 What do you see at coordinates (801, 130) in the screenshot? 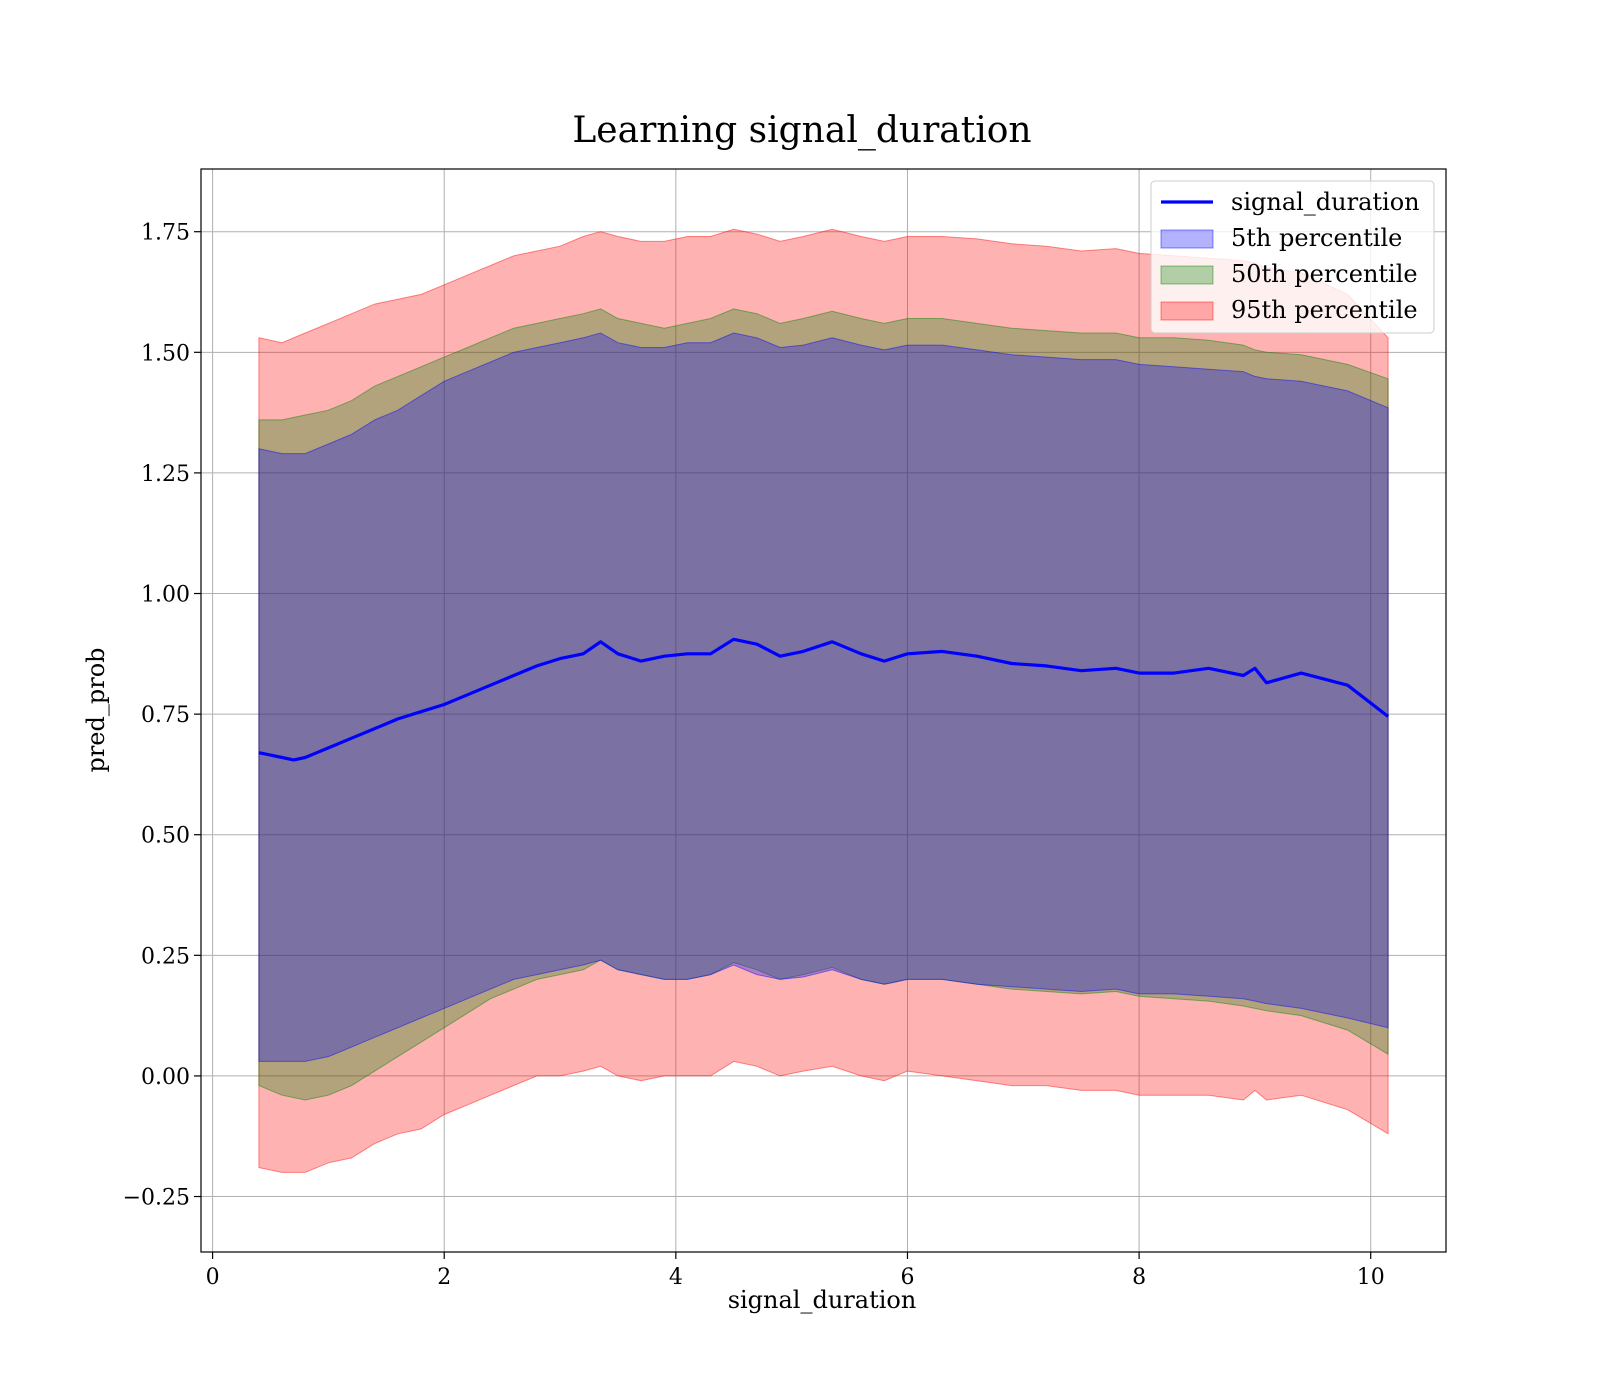
I see `chart-title: Learning signal_duration` at bounding box center [801, 130].